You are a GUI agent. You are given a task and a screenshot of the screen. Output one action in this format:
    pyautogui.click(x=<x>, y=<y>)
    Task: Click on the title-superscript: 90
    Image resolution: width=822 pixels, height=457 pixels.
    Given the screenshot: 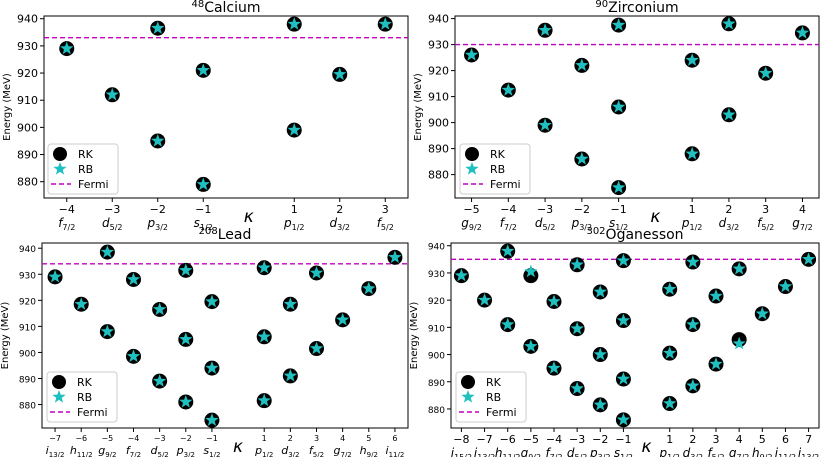 What is the action you would take?
    pyautogui.click(x=601, y=5)
    